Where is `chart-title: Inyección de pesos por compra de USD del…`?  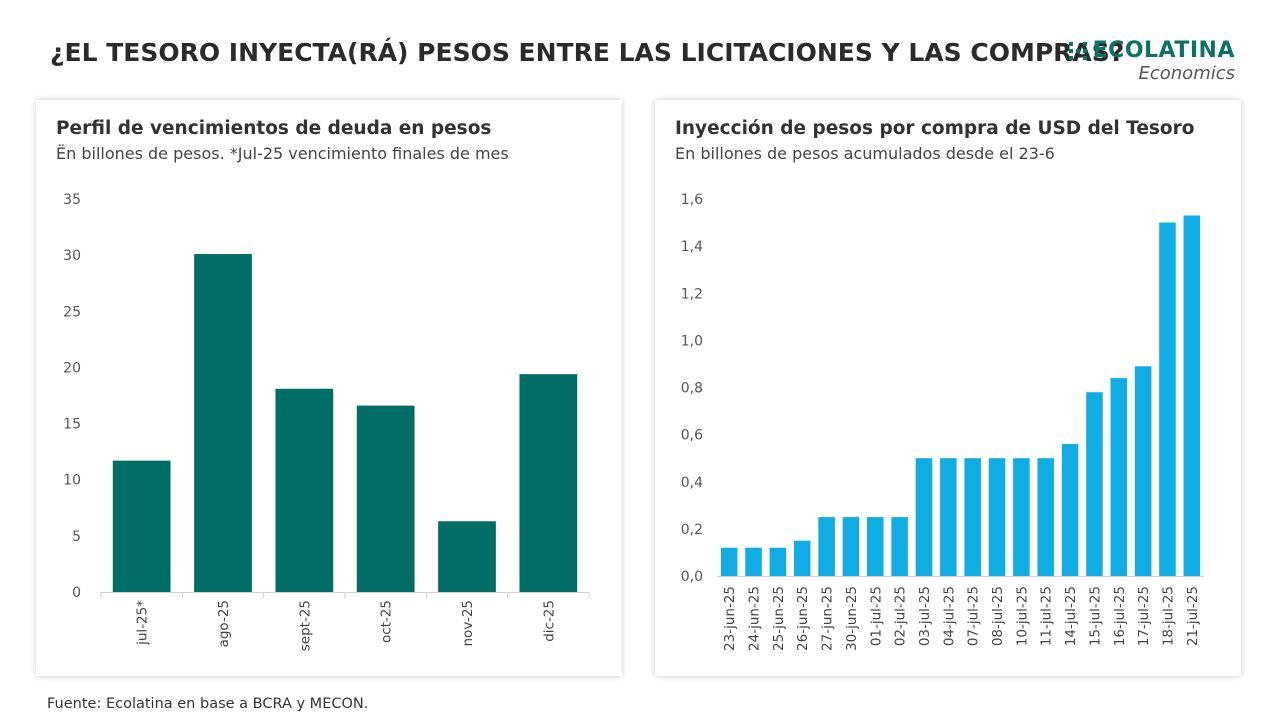
chart-title: Inyección de pesos por compra de USD del… is located at coordinates (935, 128).